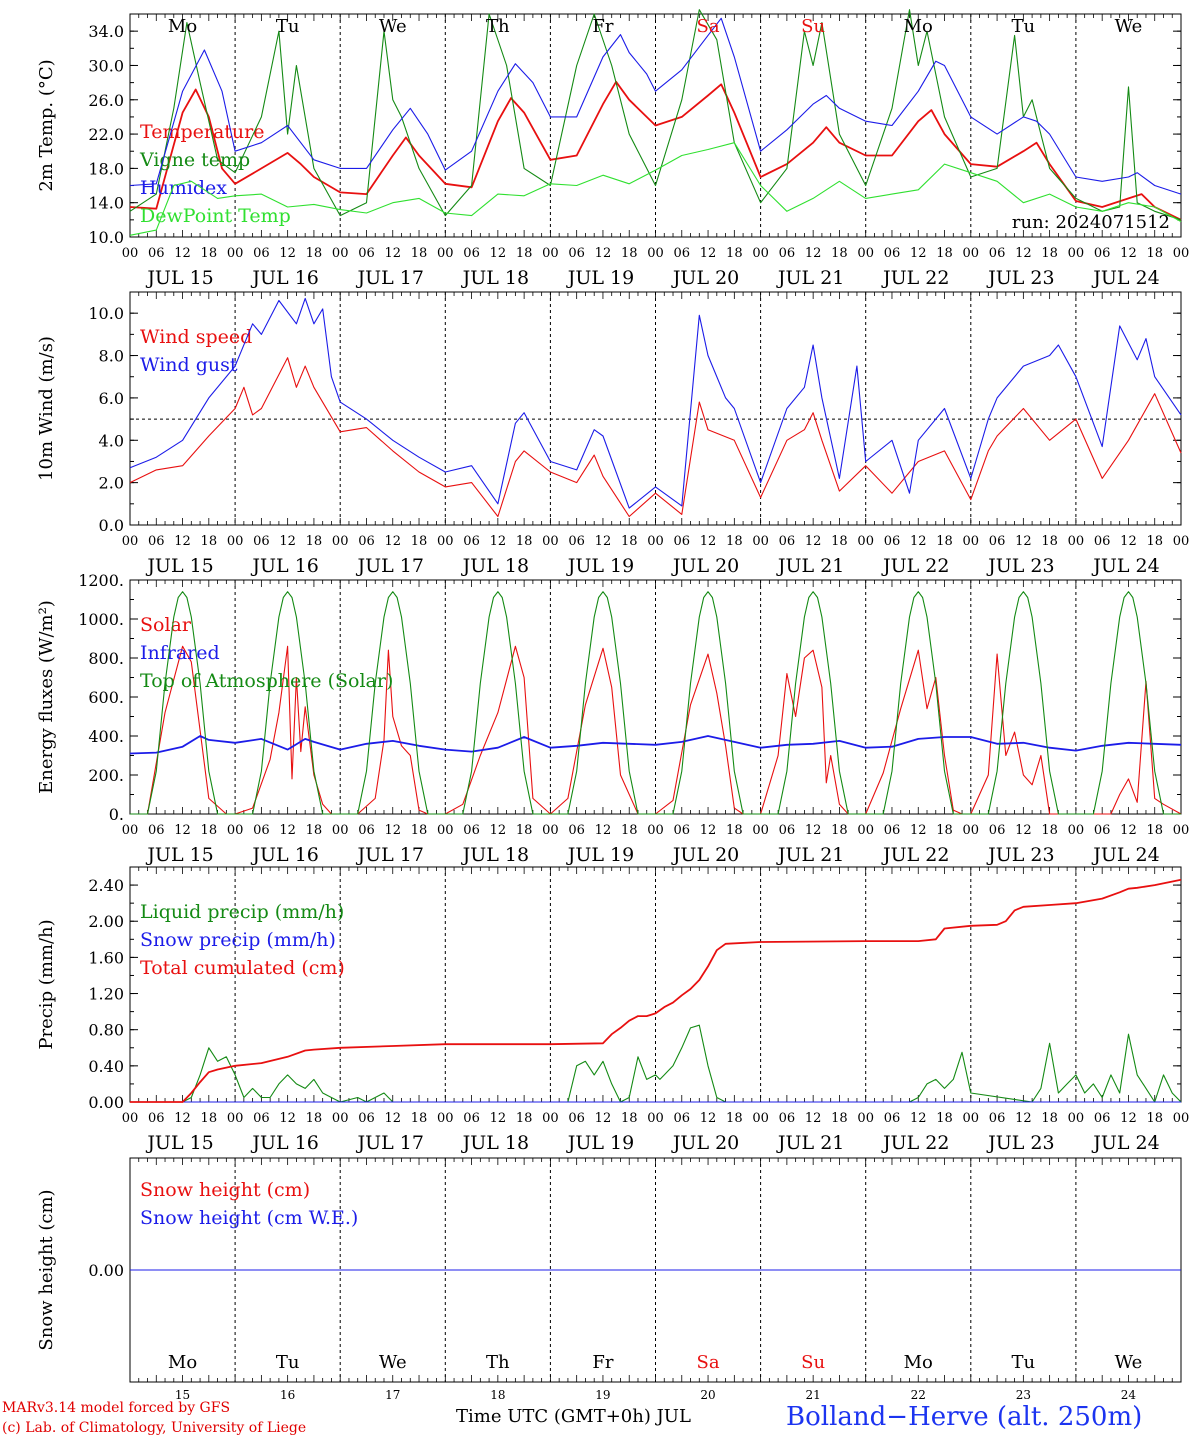 This screenshot has width=1194, height=1440. Describe the element at coordinates (106, 203) in the screenshot. I see `y-tick-label: 14.0` at that location.